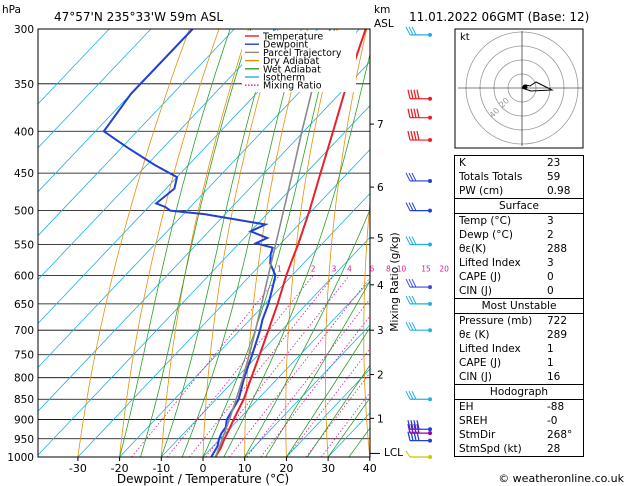 The height and width of the screenshot is (486, 629). What do you see at coordinates (519, 335) in the screenshot?
I see `table-row: θε (K) 289` at bounding box center [519, 335].